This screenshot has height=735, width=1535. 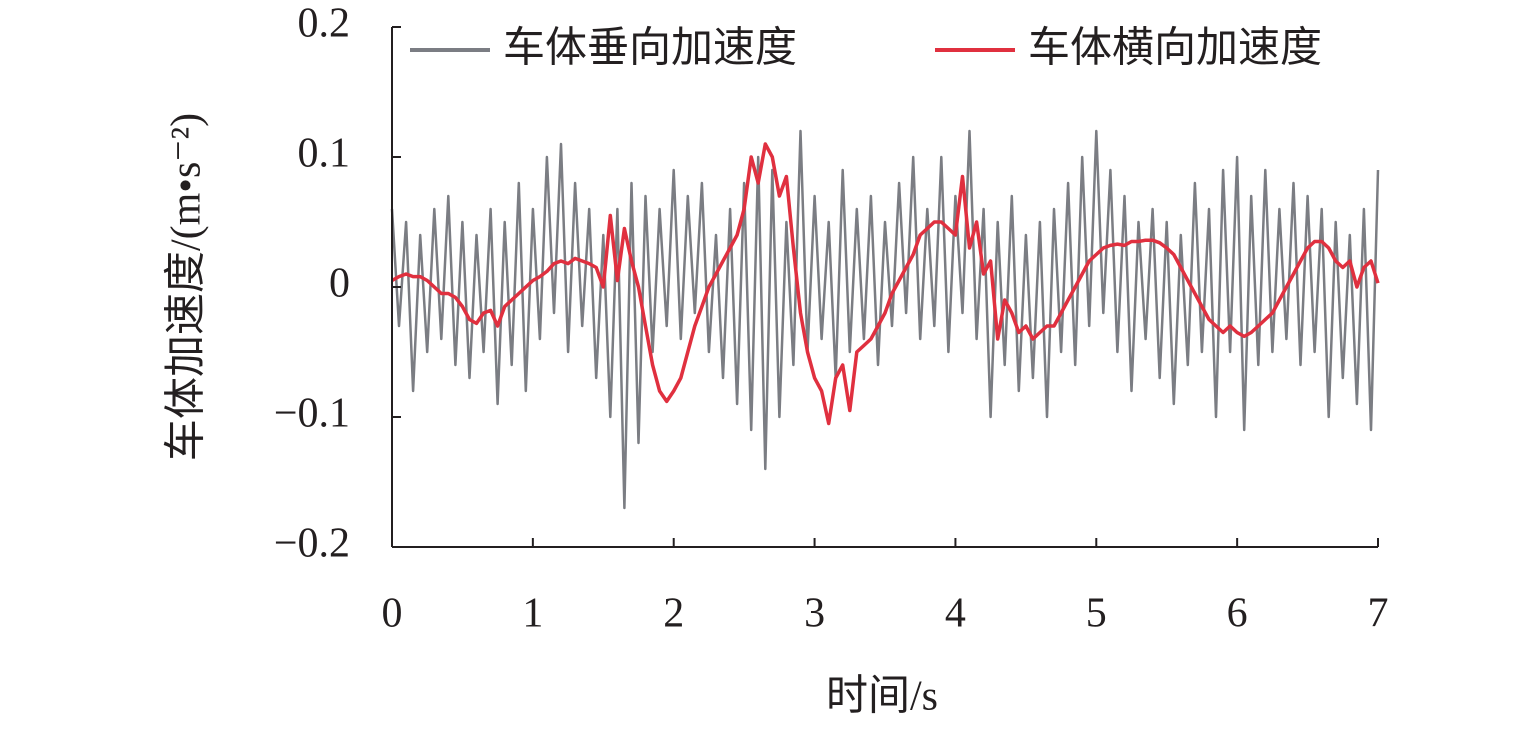 I want to click on y-tick-label: 0.2, so click(x=324, y=24).